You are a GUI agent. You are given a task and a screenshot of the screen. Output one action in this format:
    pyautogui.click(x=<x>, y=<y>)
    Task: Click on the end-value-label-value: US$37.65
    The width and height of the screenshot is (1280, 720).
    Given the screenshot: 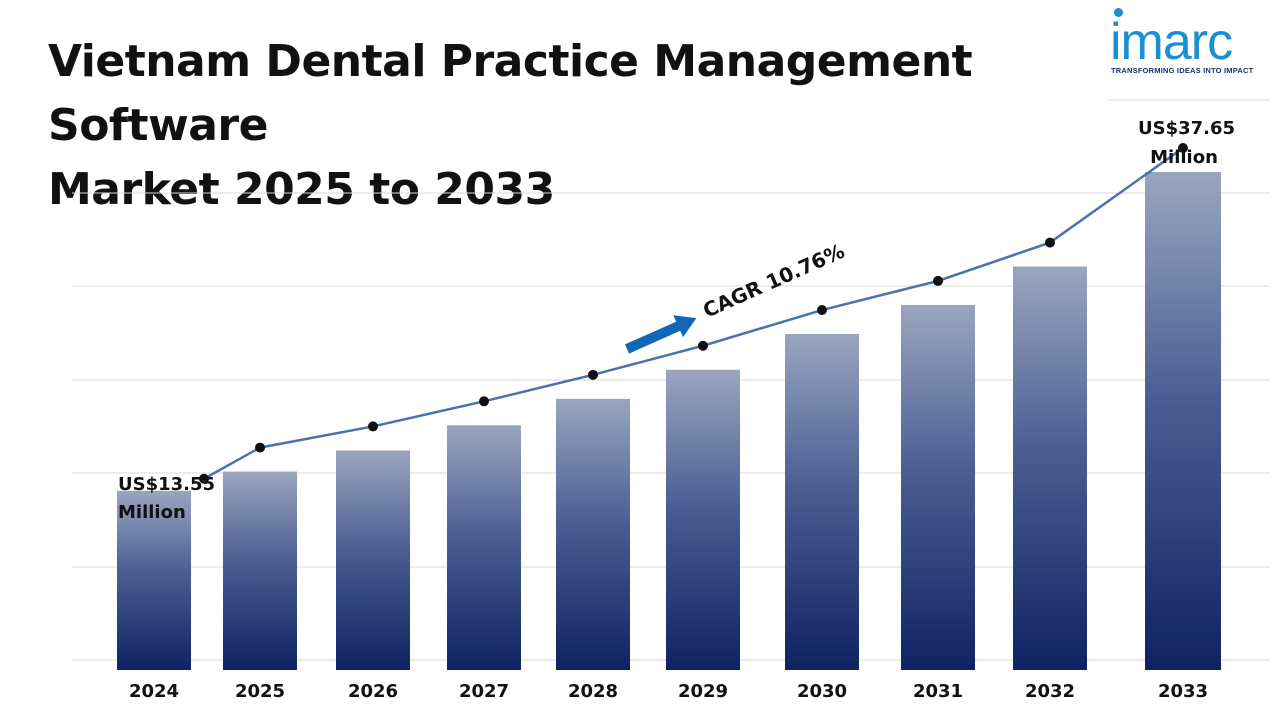 What is the action you would take?
    pyautogui.click(x=1186, y=128)
    